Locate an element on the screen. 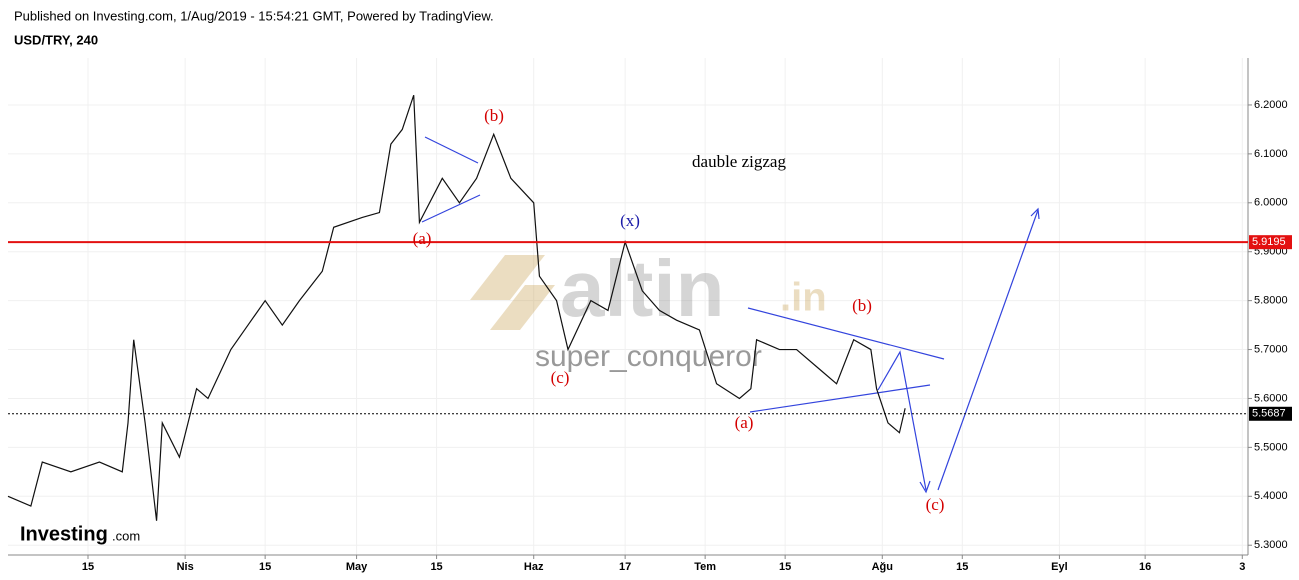 Image resolution: width=1299 pixels, height=580 pixels. x-tick-label: May is located at coordinates (357, 567).